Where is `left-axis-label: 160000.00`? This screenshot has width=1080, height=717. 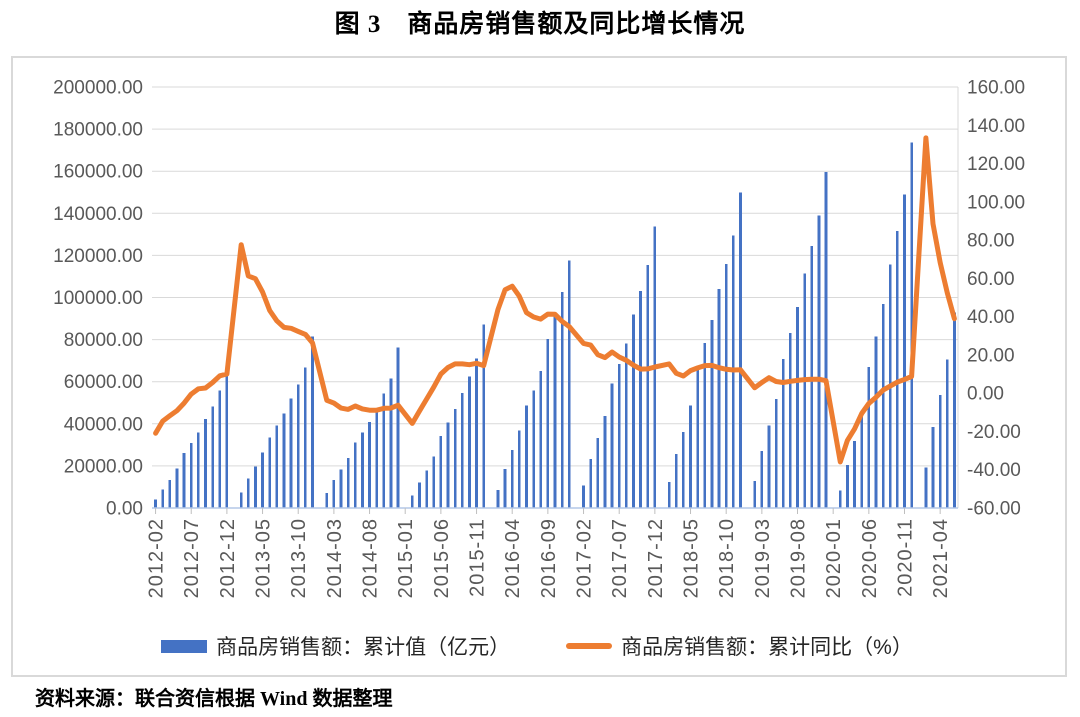 left-axis-label: 160000.00 is located at coordinates (98, 172).